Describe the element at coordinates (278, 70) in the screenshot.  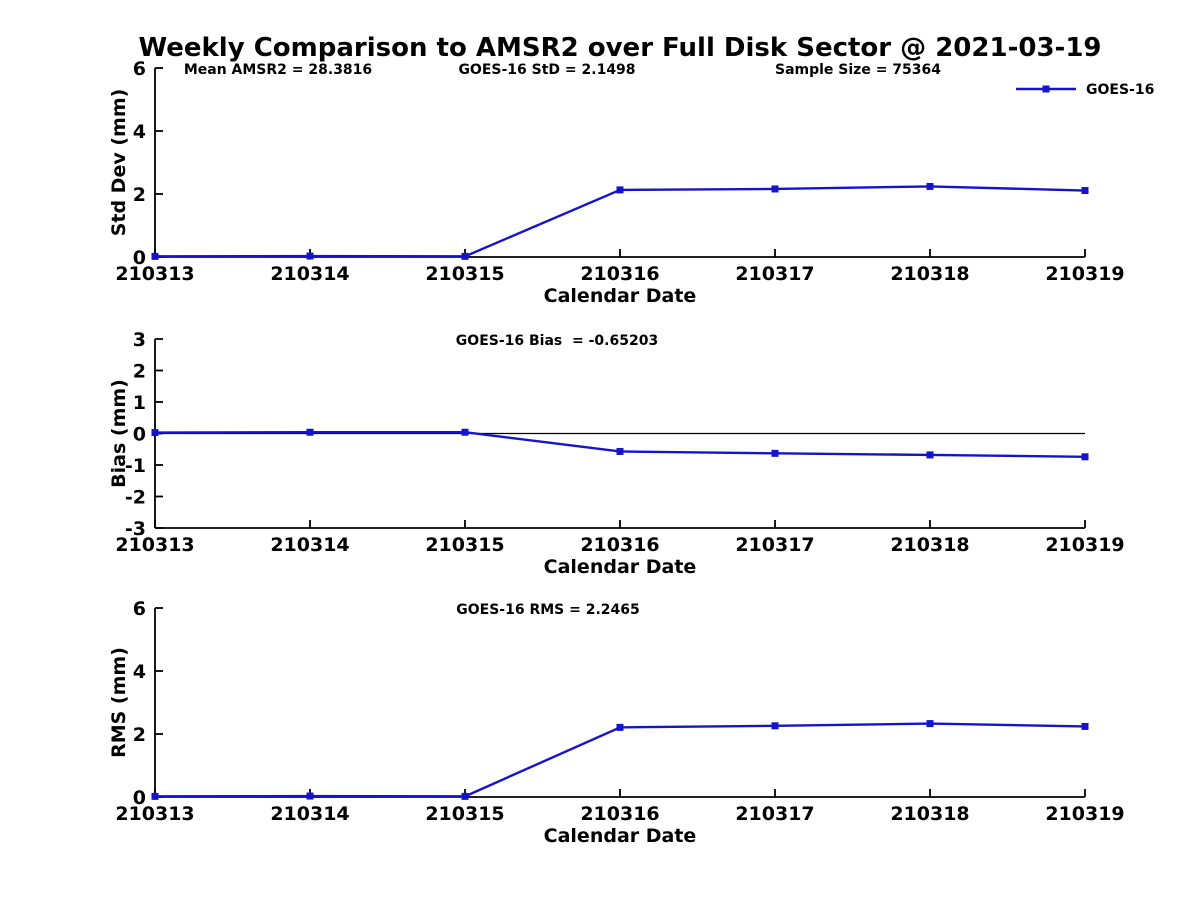
I see `stat-annotation: Mean AMSR2 = 28.3816` at that location.